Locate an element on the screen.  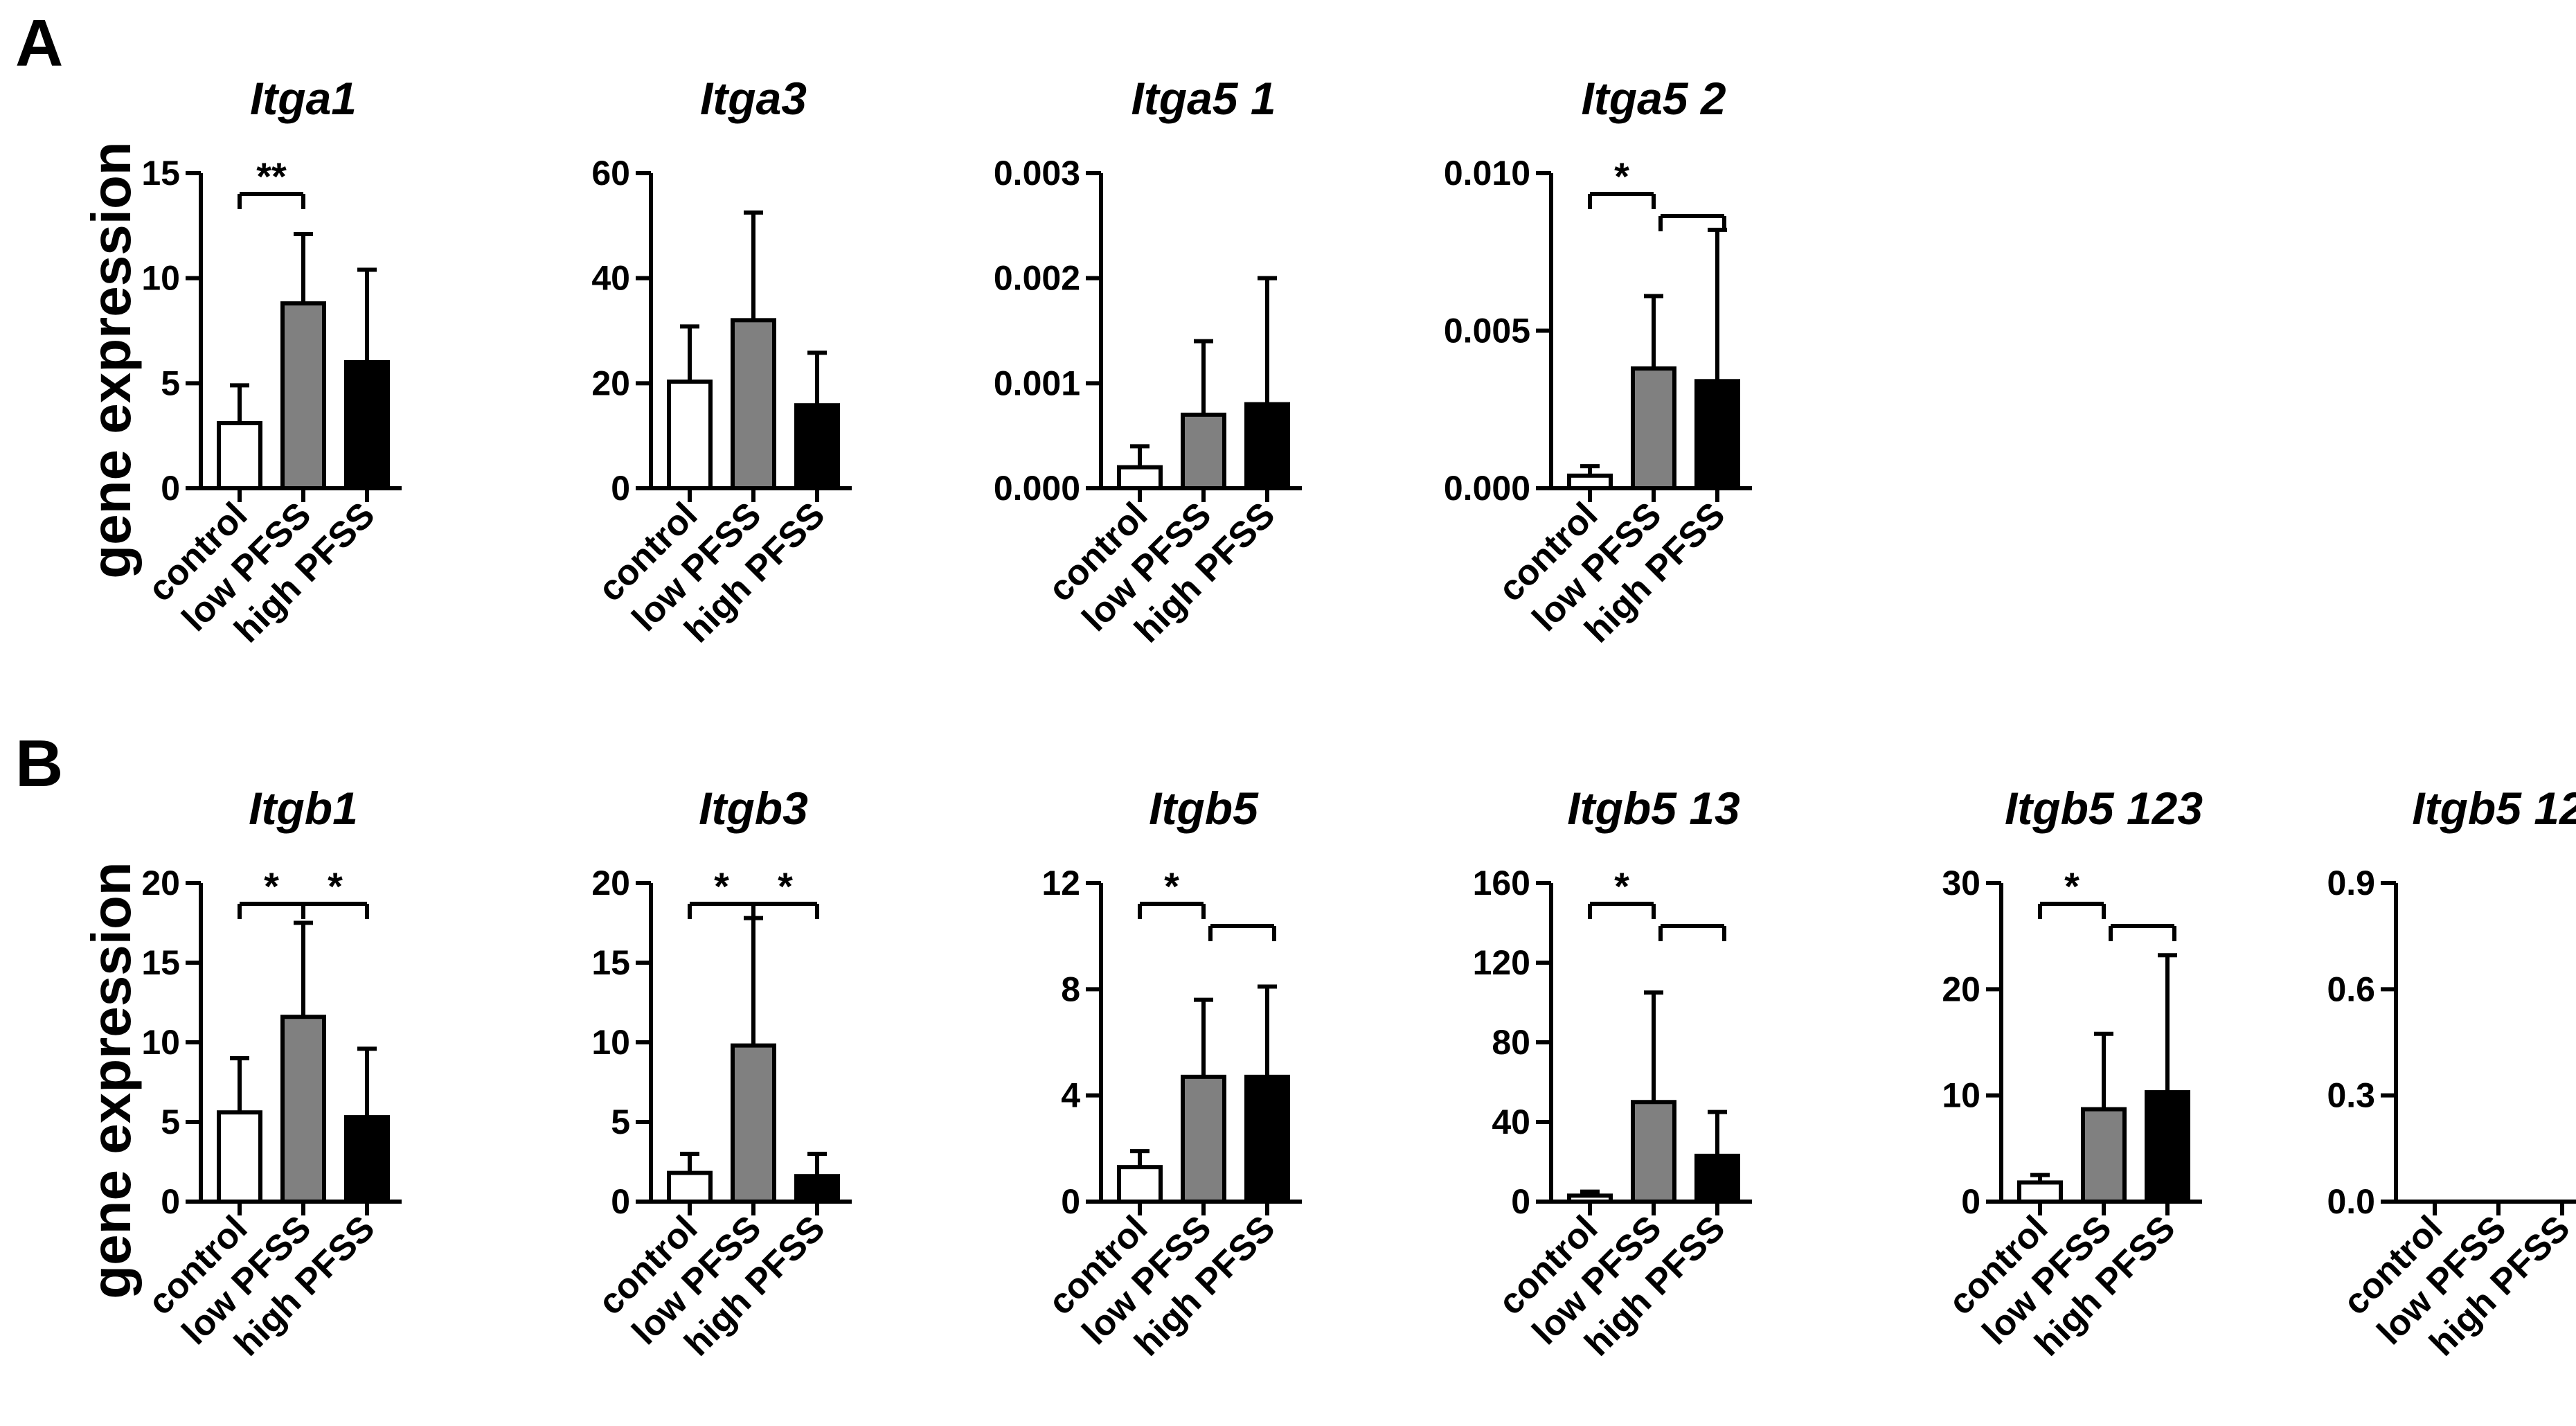
chart-title: Itgb5 13 is located at coordinates (1653, 808).